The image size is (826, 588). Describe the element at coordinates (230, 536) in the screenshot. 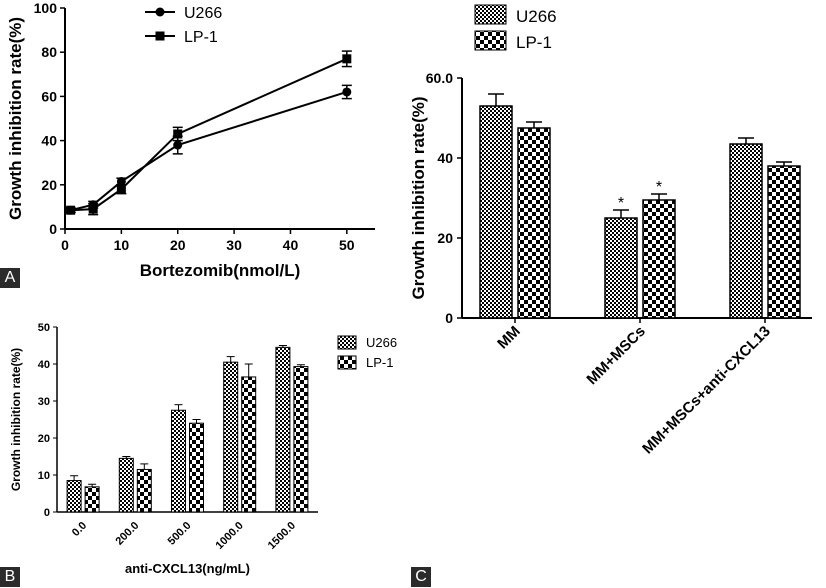

I see `x-tick-label: 1000.0` at that location.